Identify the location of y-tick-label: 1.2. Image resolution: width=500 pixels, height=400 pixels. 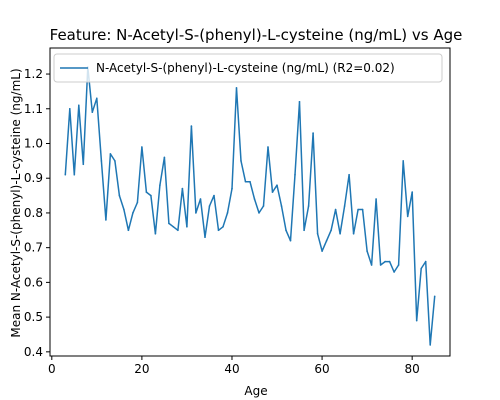
(33, 74).